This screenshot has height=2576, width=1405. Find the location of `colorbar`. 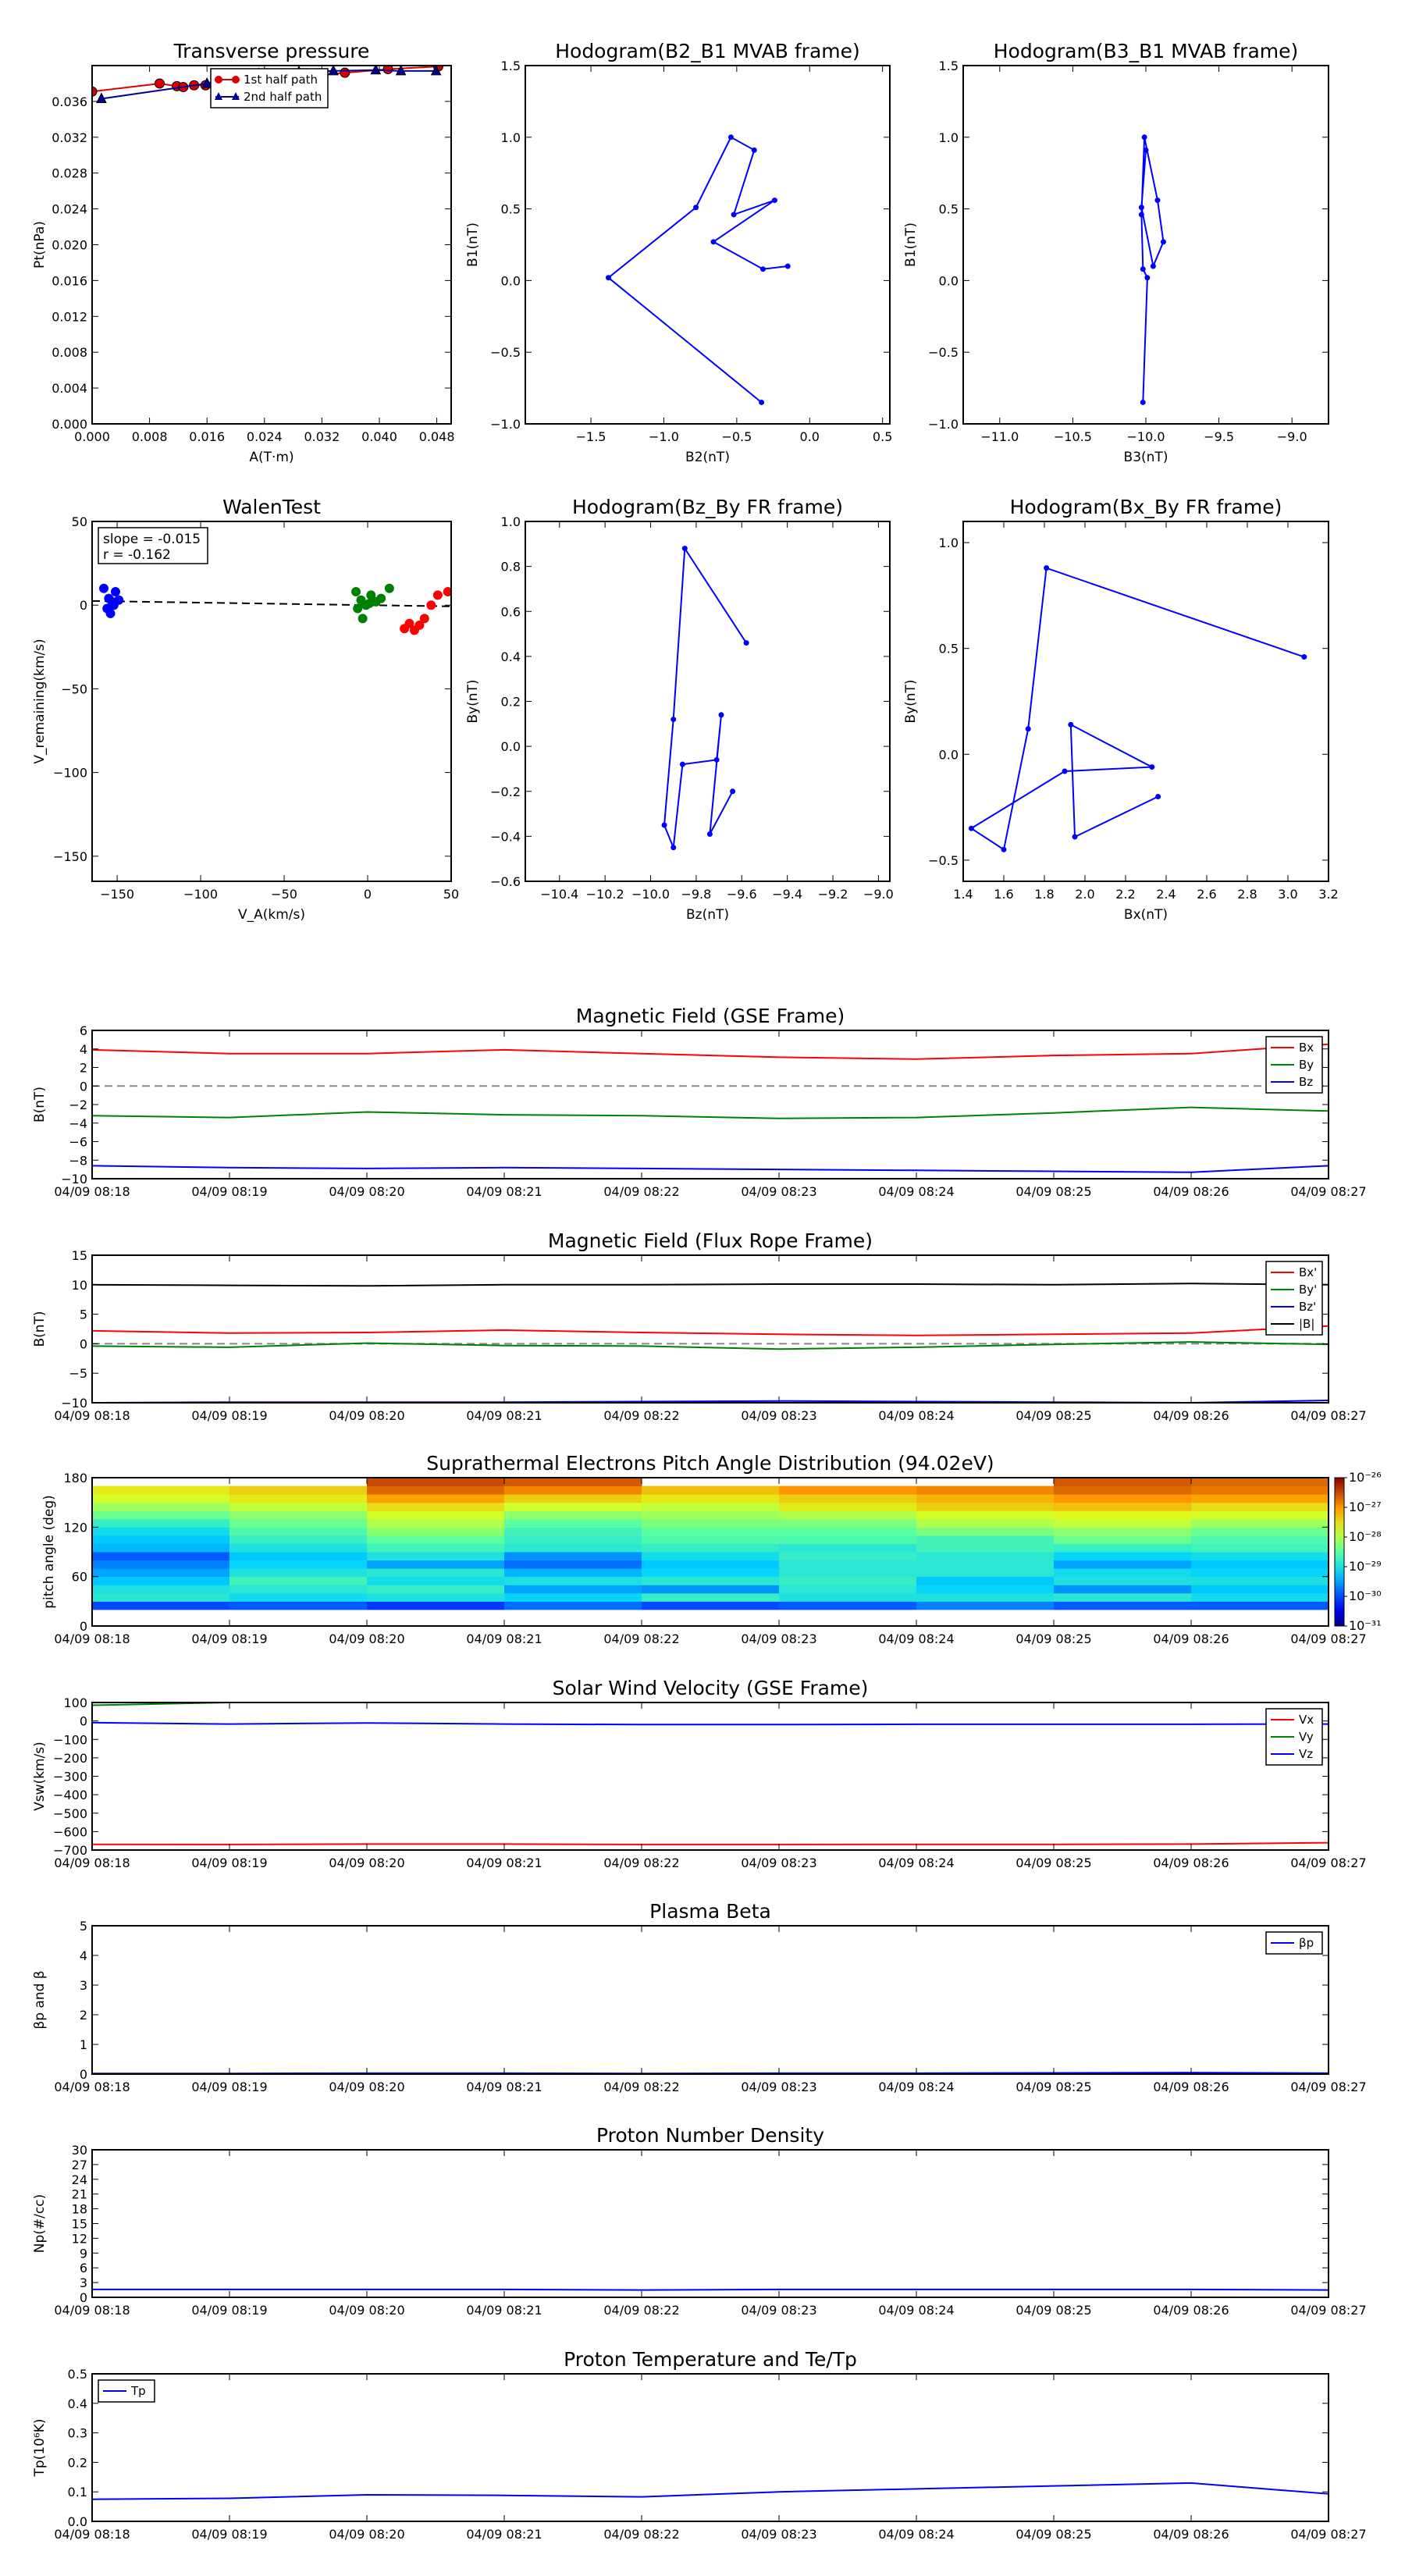

colorbar is located at coordinates (1340, 1552).